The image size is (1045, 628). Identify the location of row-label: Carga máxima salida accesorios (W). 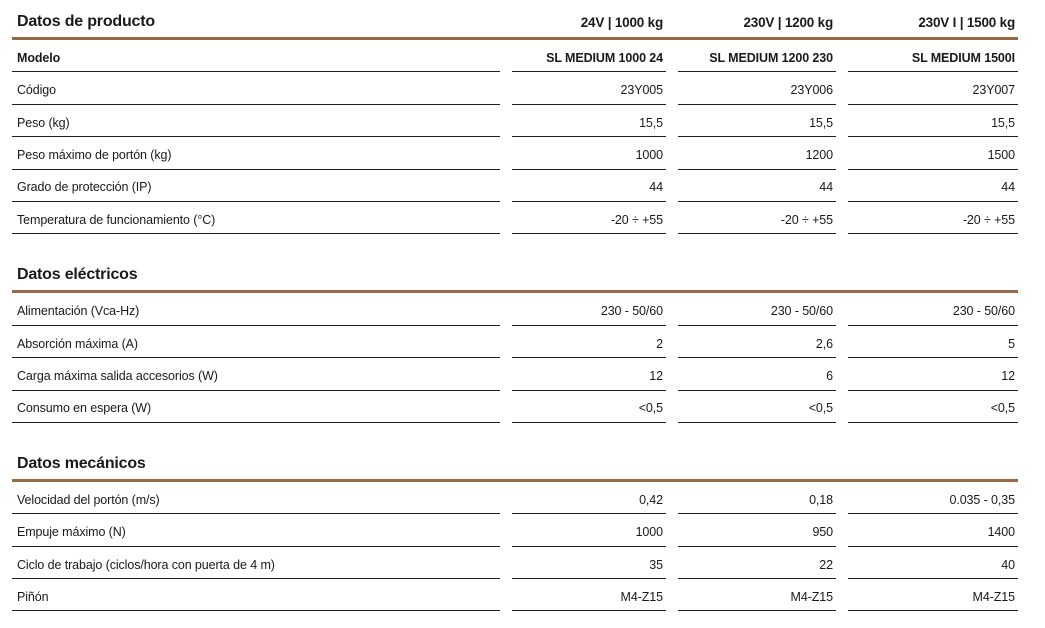
(256, 374).